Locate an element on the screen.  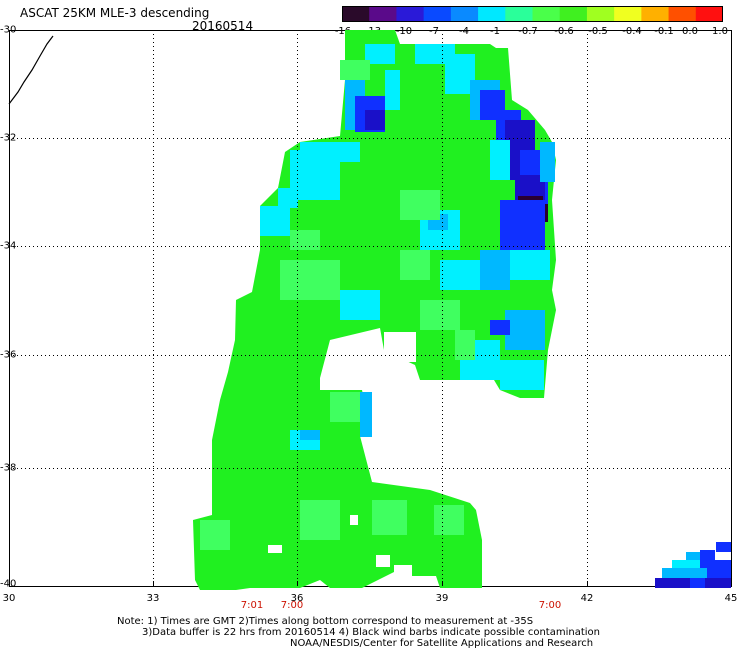
lon-label: 45 is located at coordinates (731, 598).